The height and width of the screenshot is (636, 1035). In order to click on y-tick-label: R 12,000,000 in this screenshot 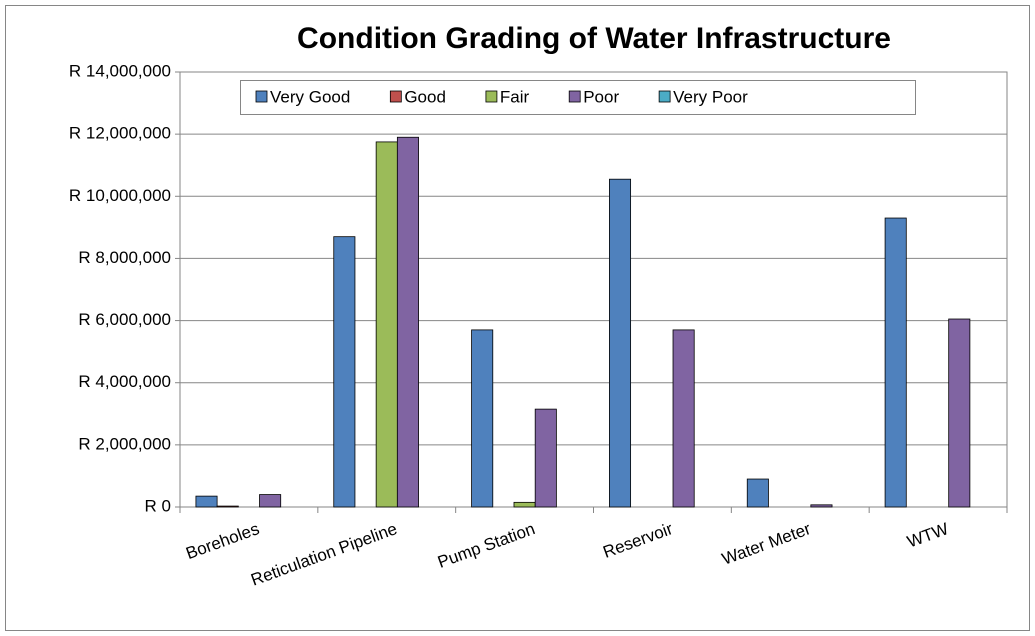, I will do `click(120, 133)`.